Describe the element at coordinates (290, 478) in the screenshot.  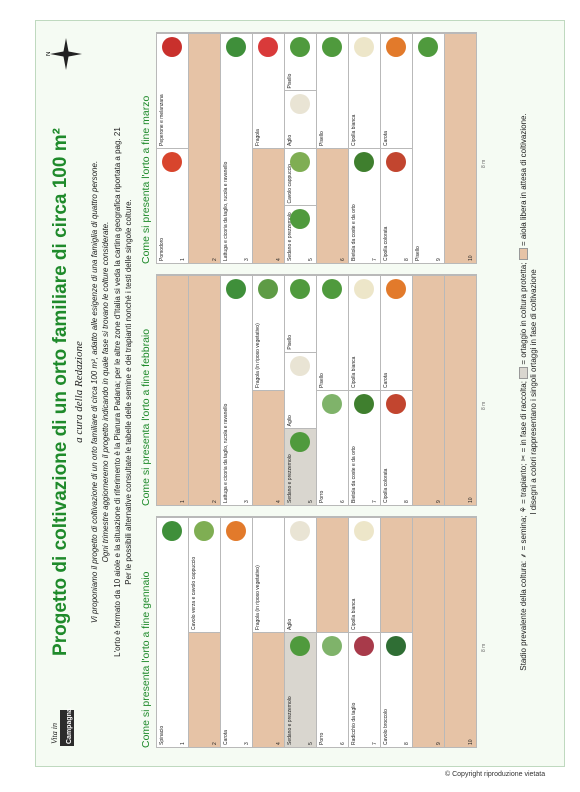
I see `crop-label: Sedano e prezzemolo` at that location.